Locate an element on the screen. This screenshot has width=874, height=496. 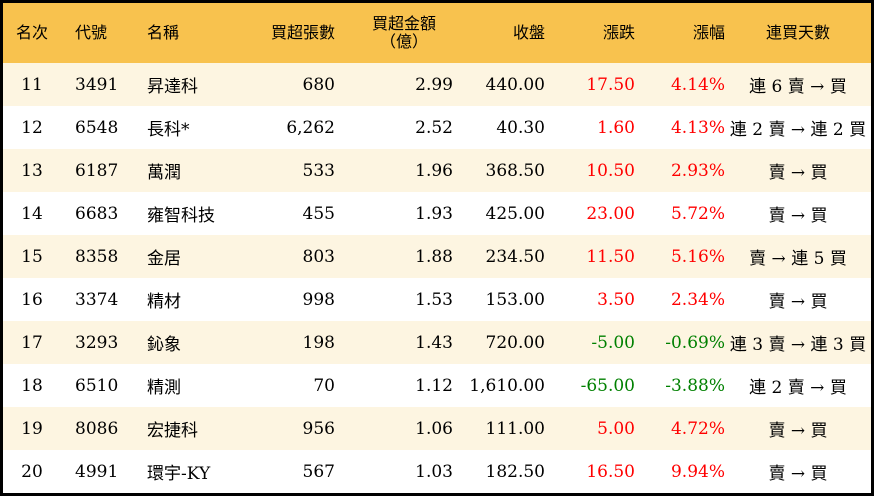
code-cell: 3491 is located at coordinates (104, 84).